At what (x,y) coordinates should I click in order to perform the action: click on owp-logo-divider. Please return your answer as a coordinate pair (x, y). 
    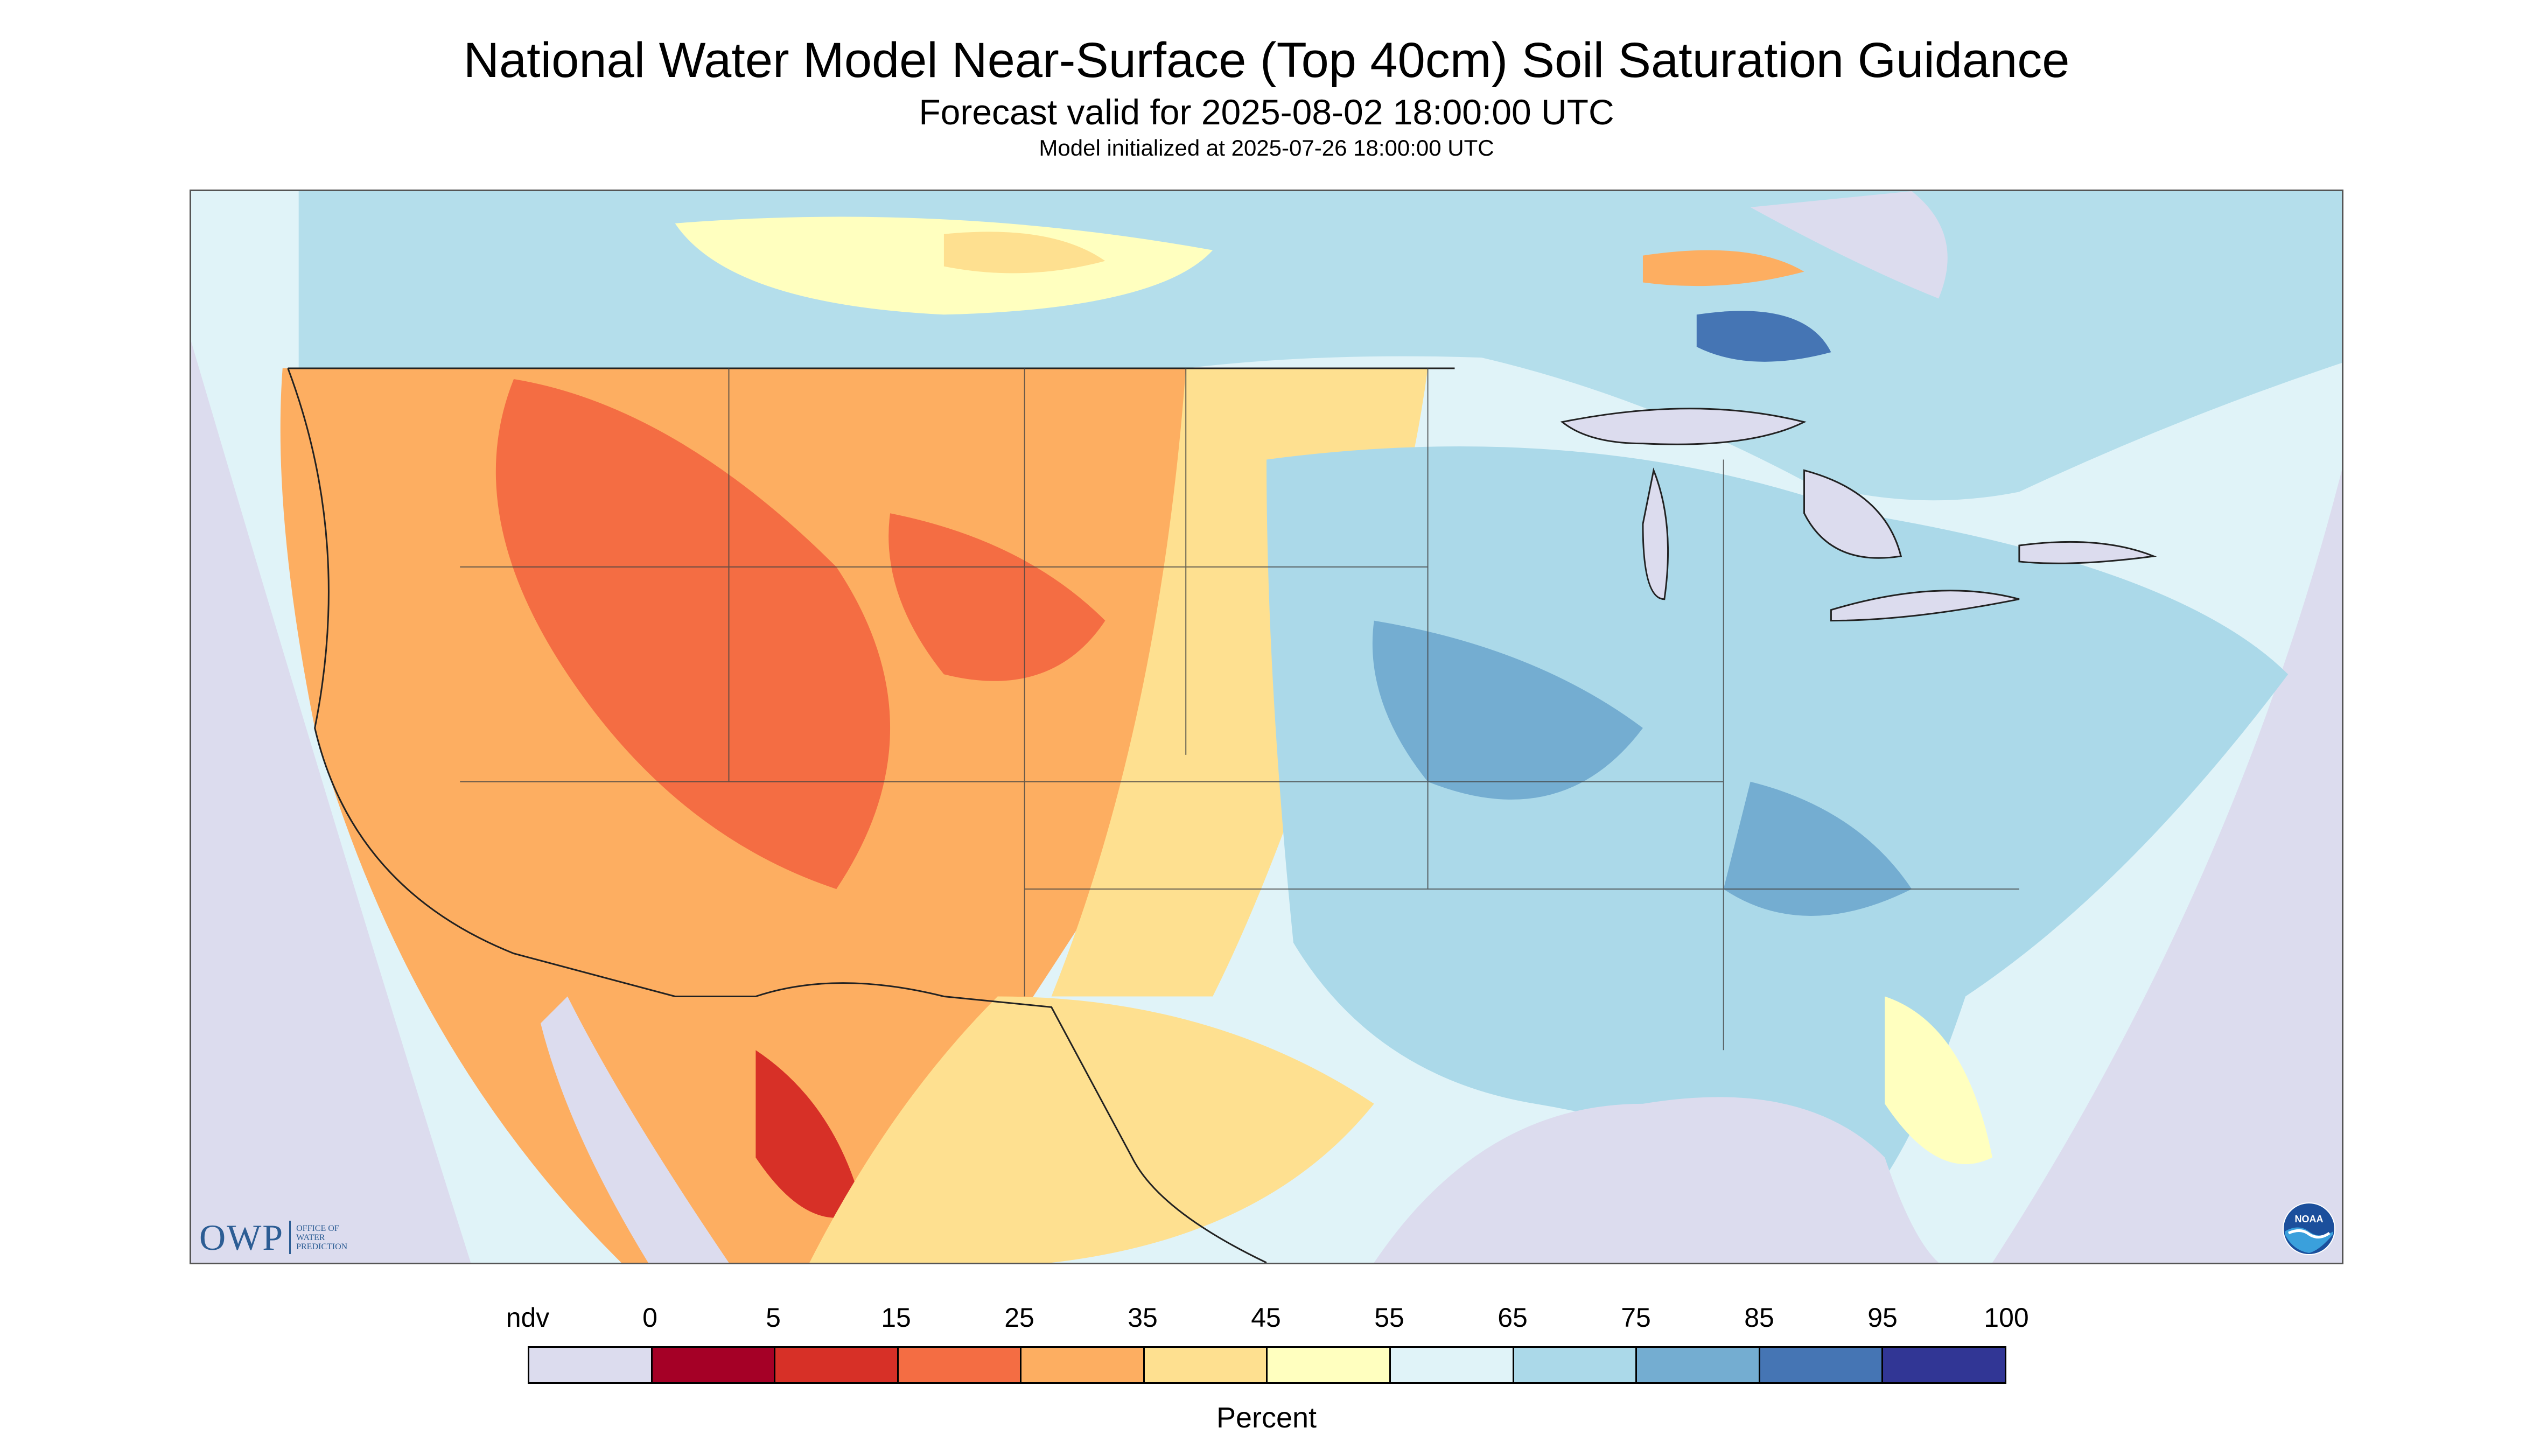
    Looking at the image, I should click on (290, 1237).